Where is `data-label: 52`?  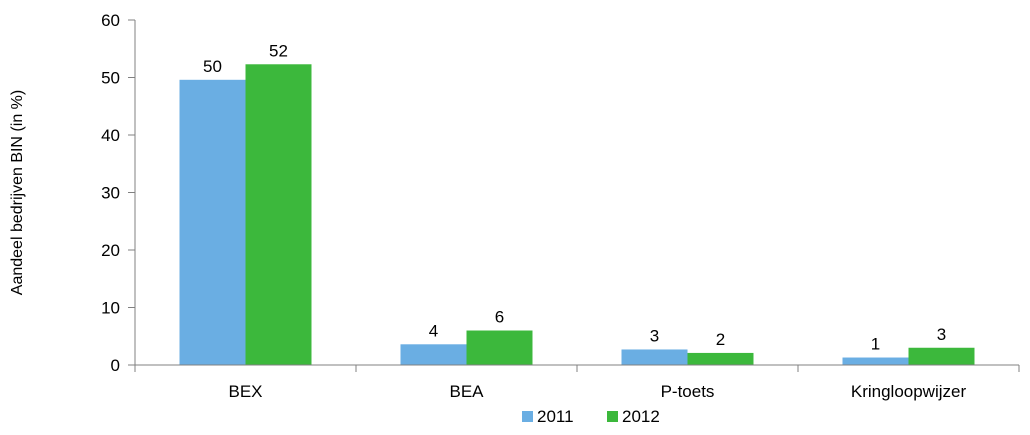
data-label: 52 is located at coordinates (278, 50).